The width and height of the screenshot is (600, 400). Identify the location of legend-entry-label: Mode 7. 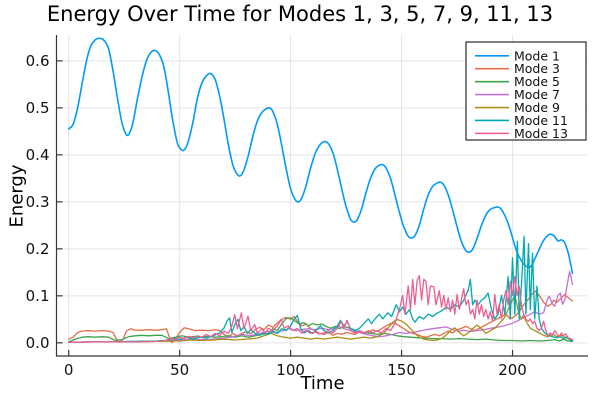
(537, 94).